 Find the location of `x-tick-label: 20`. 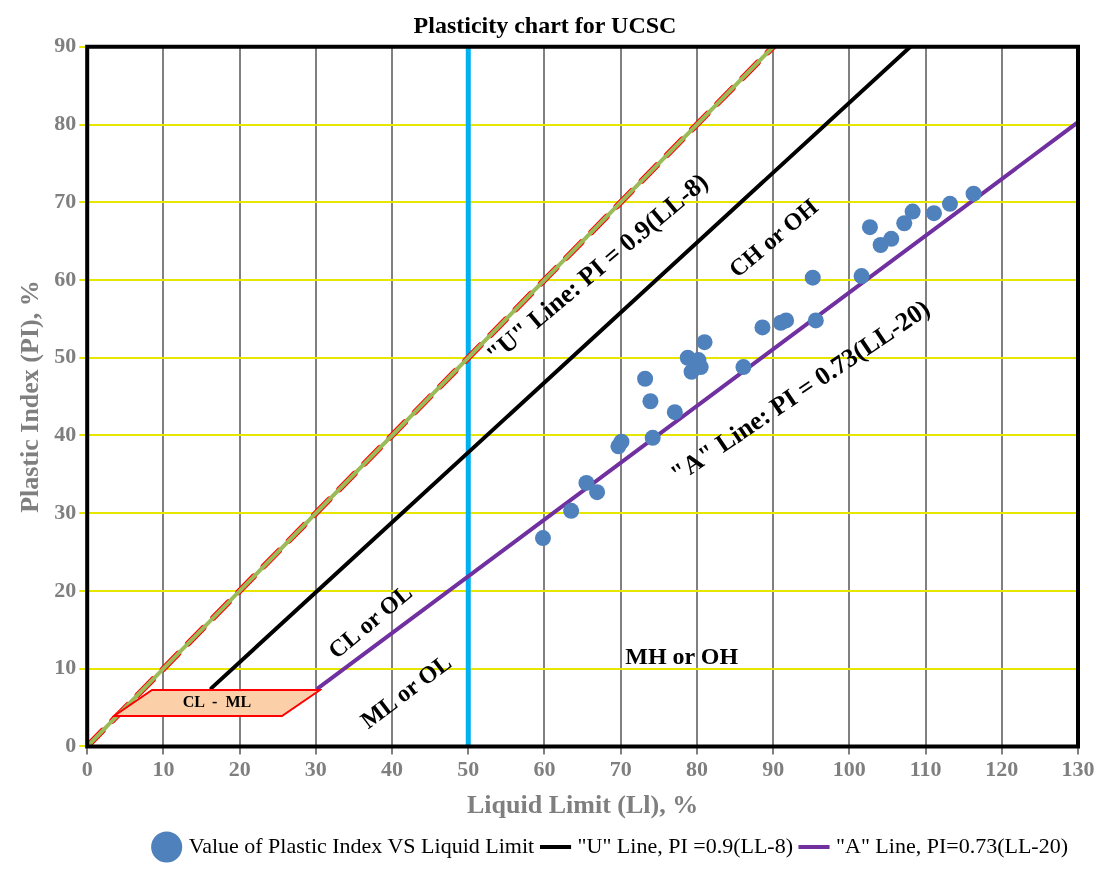

x-tick-label: 20 is located at coordinates (239, 769).